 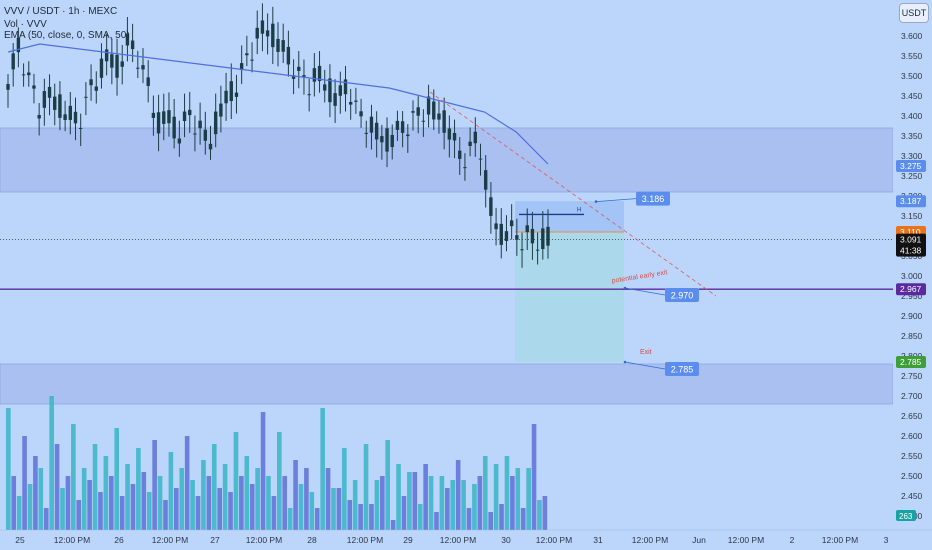 I want to click on x-tick-label: 28, so click(x=312, y=540).